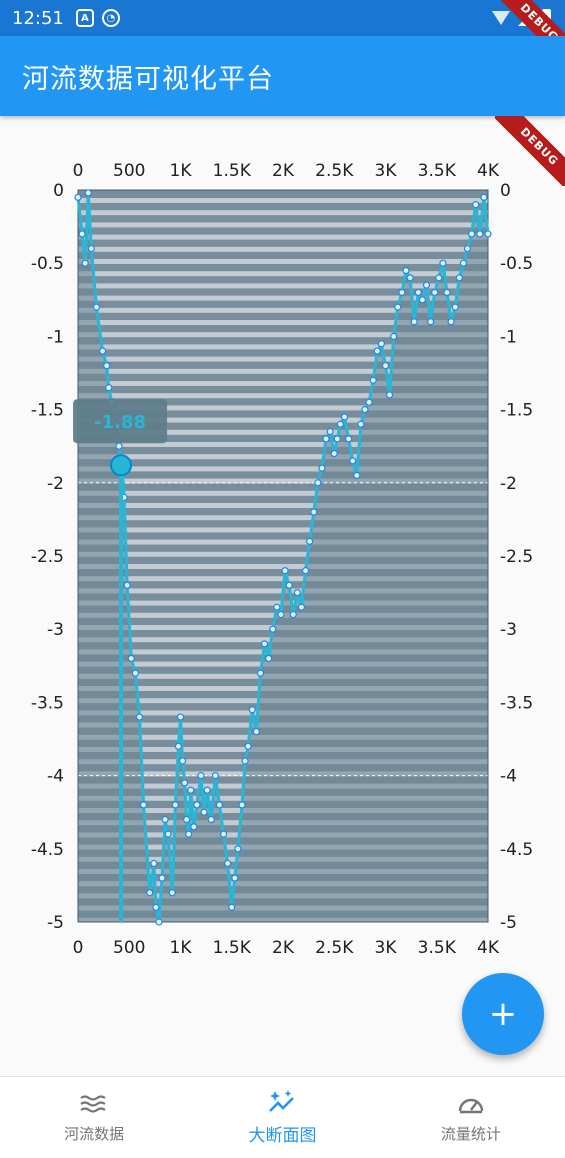 The height and width of the screenshot is (1158, 565). Describe the element at coordinates (503, 1014) in the screenshot. I see `add-fab-button: +` at that location.